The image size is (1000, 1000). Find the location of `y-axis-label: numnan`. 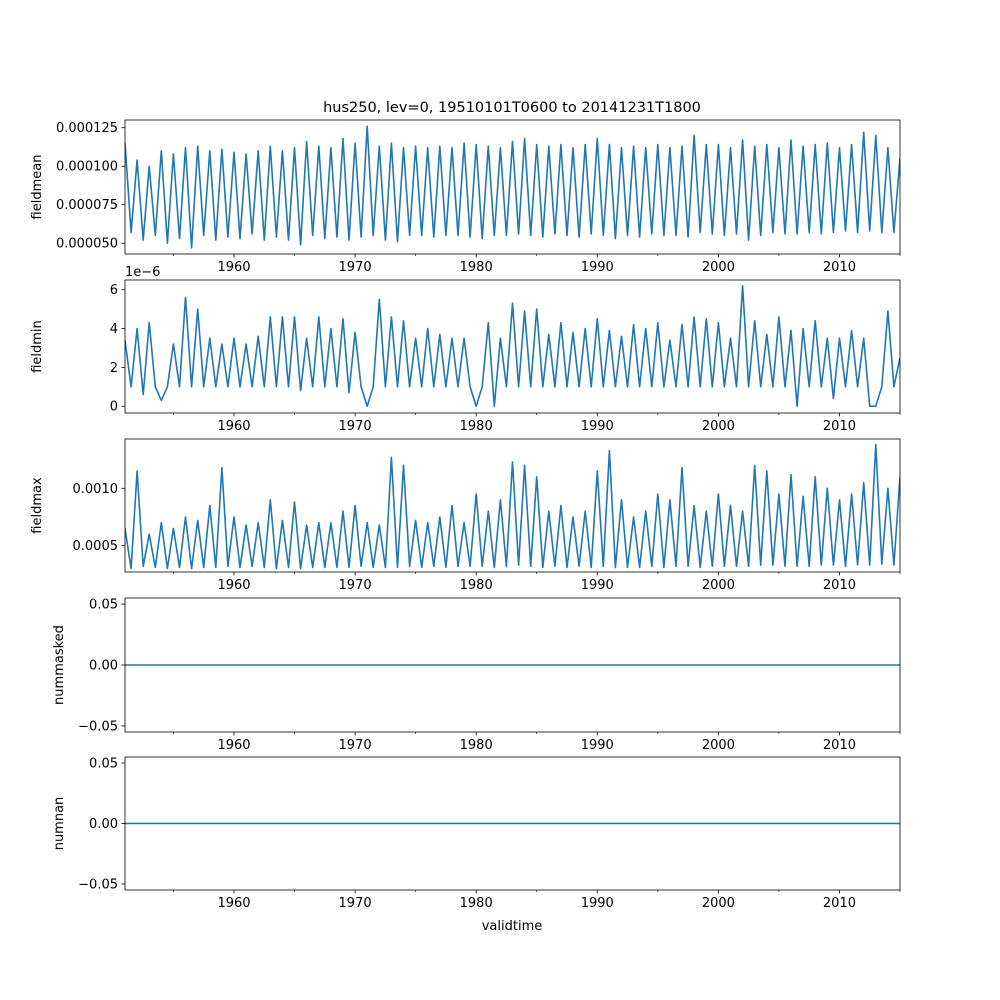

y-axis-label: numnan is located at coordinates (59, 824).